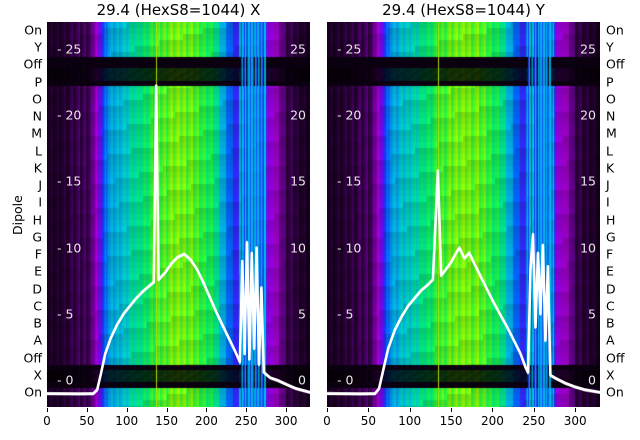 The height and width of the screenshot is (440, 640). Describe the element at coordinates (37, 237) in the screenshot. I see `category-label-left: G` at that location.